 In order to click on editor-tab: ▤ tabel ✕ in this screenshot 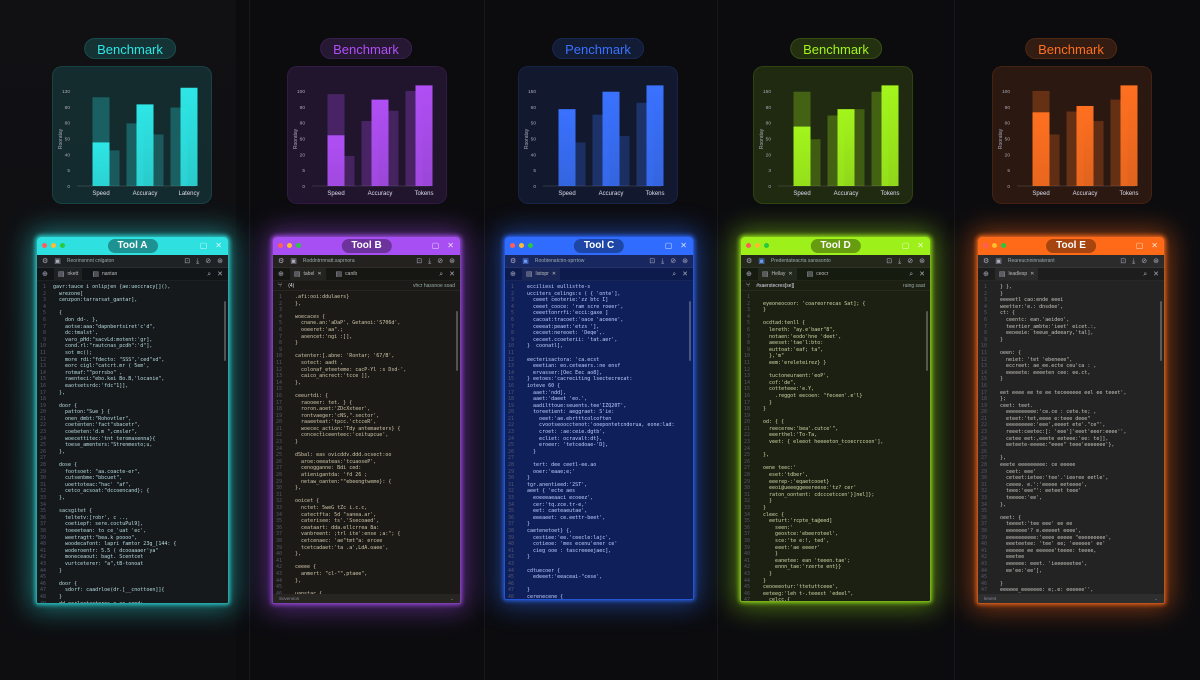, I will do `click(307, 274)`.